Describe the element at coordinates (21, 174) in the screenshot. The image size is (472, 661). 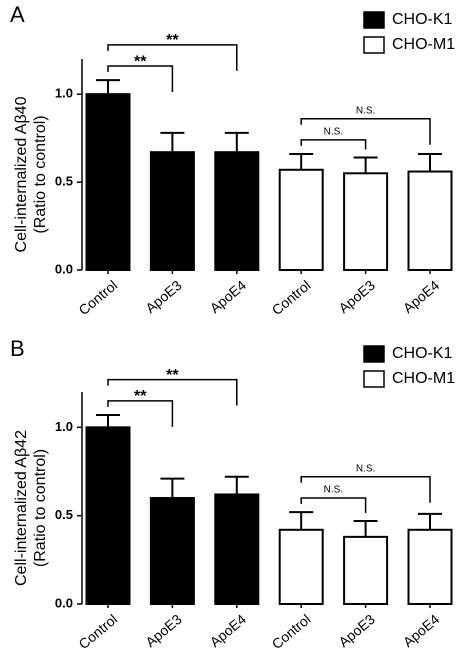
I see `y-axis-label: Cell-internalized Aβ40` at that location.